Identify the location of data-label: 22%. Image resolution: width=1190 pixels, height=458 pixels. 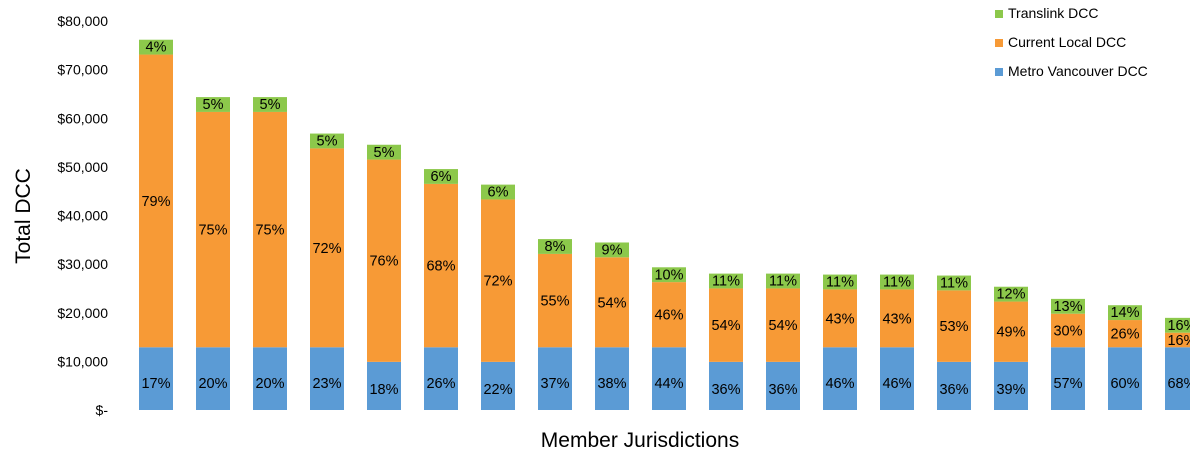
(497, 390).